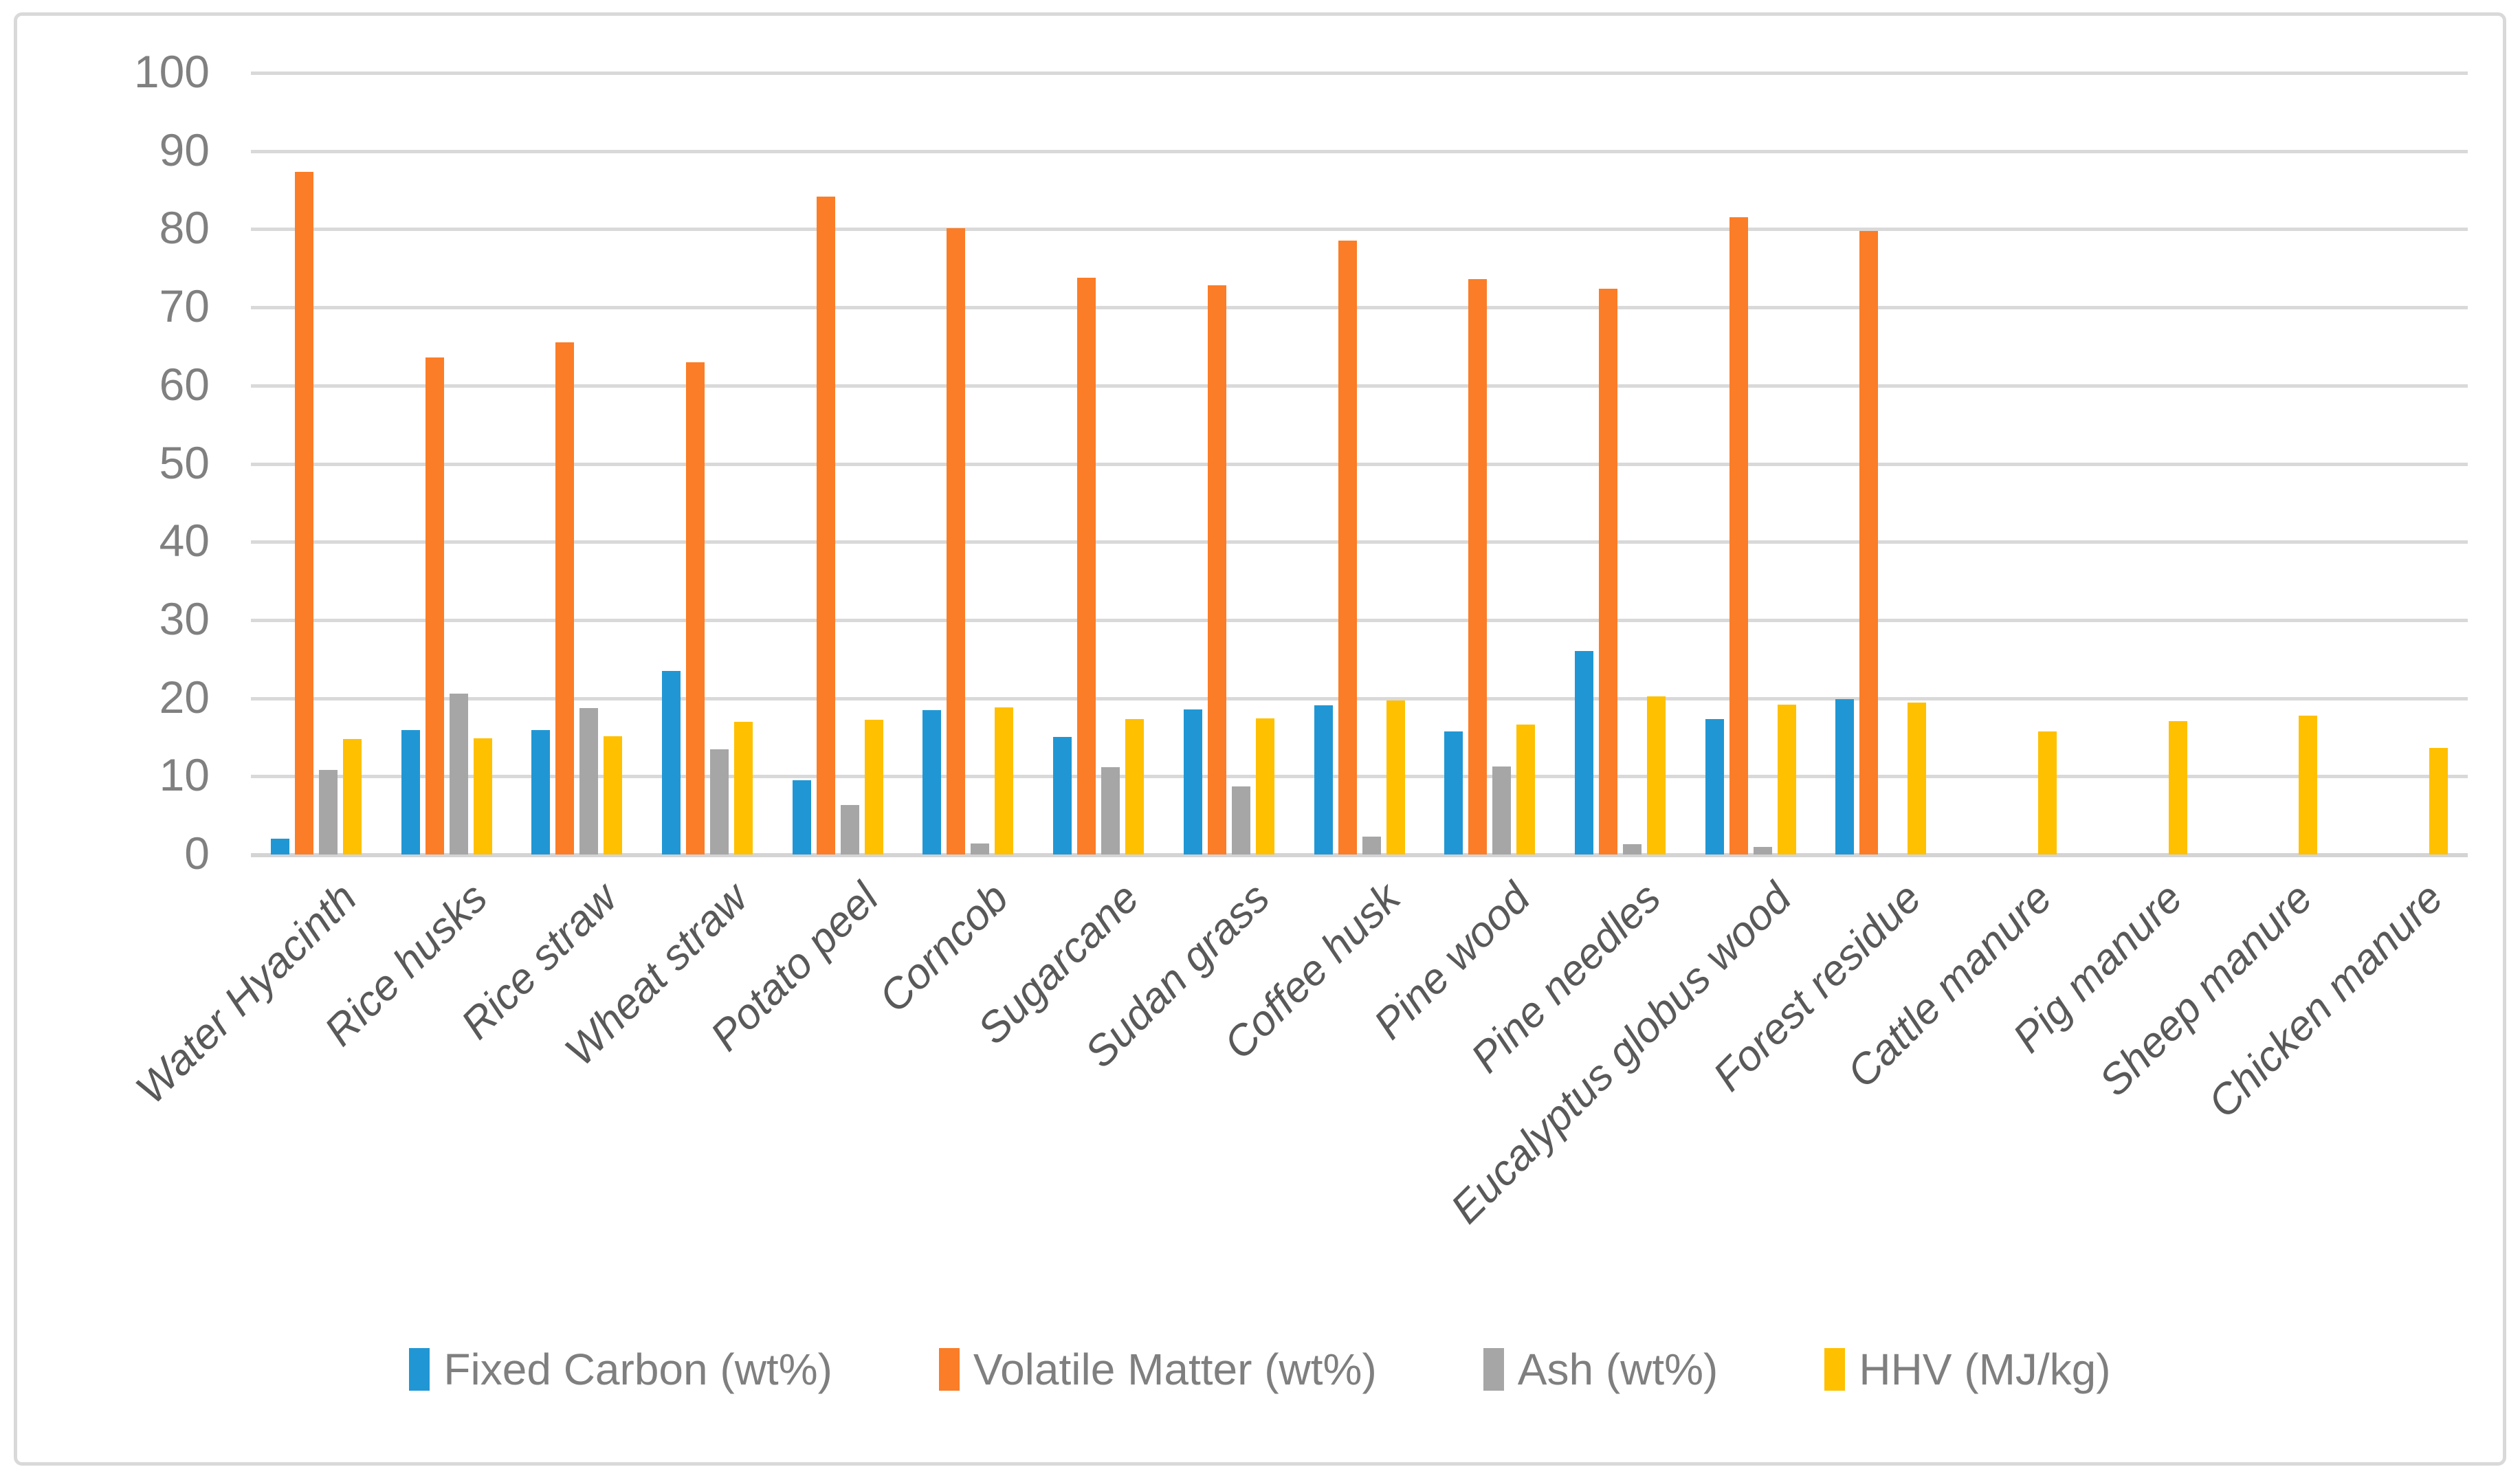 The image size is (2520, 1478). What do you see at coordinates (2178, 787) in the screenshot?
I see `bar-hhv-pig-manure` at bounding box center [2178, 787].